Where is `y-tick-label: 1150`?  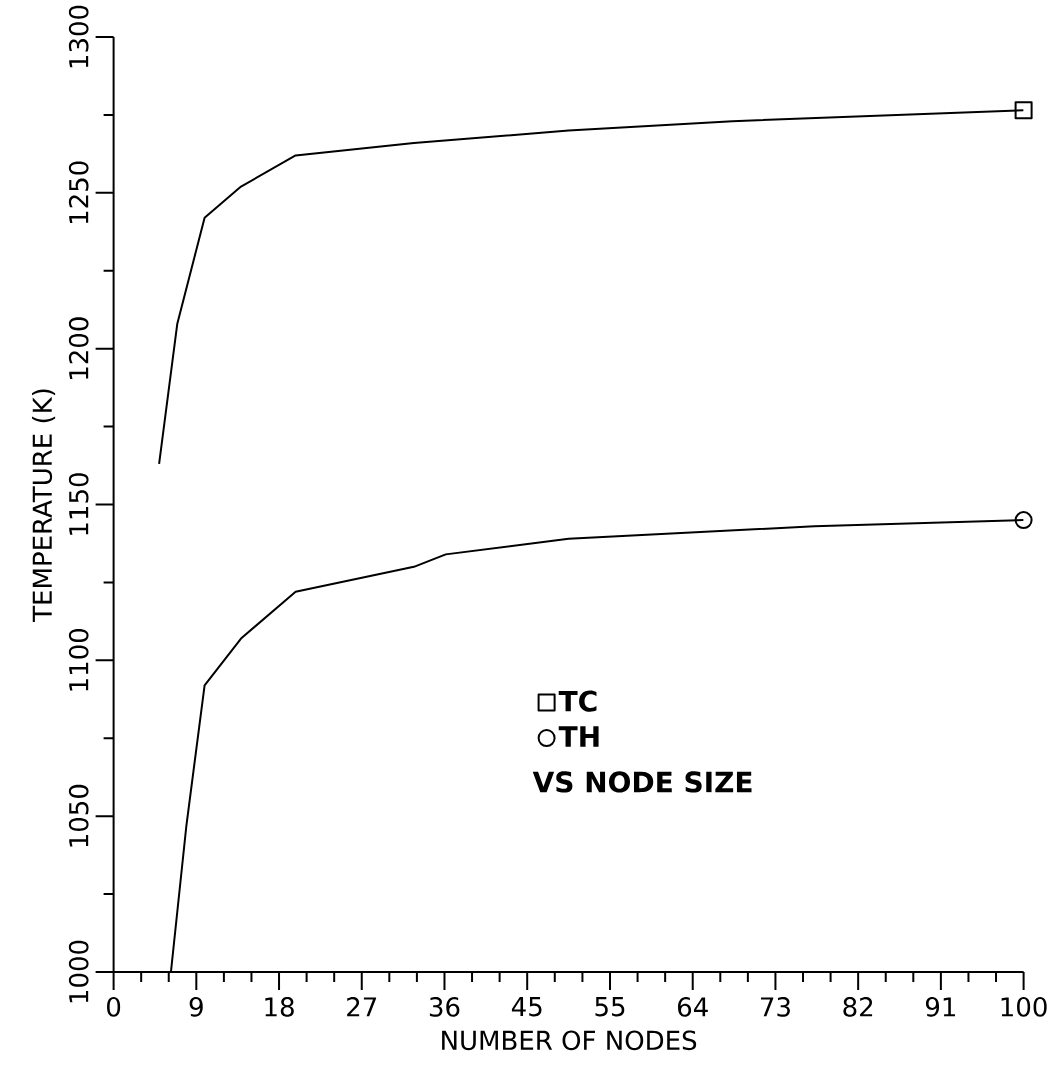 y-tick-label: 1150 is located at coordinates (78, 504).